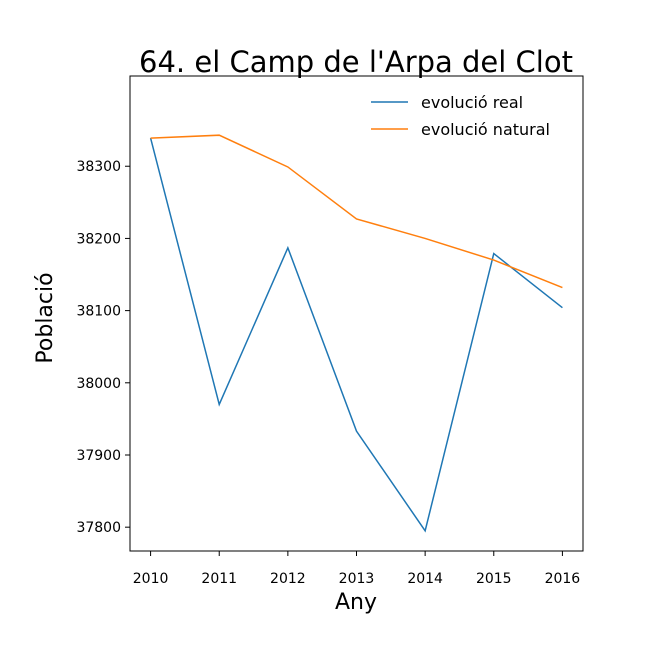 This screenshot has height=648, width=648. What do you see at coordinates (98, 456) in the screenshot?
I see `y-tick-label: 37900` at bounding box center [98, 456].